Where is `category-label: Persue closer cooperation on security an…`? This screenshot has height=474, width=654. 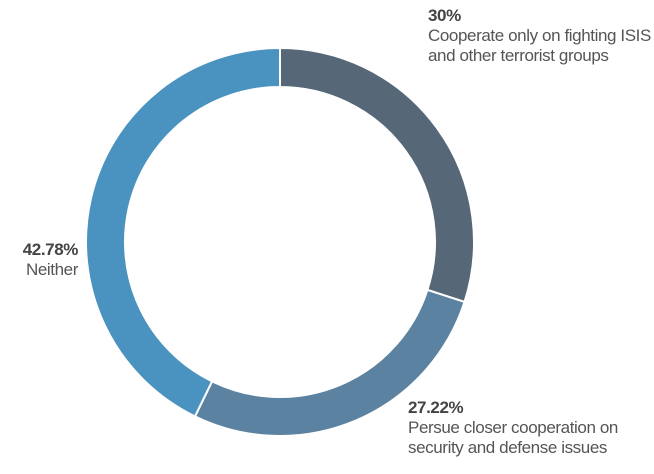 category-label: Persue closer cooperation on security an… is located at coordinates (513, 437).